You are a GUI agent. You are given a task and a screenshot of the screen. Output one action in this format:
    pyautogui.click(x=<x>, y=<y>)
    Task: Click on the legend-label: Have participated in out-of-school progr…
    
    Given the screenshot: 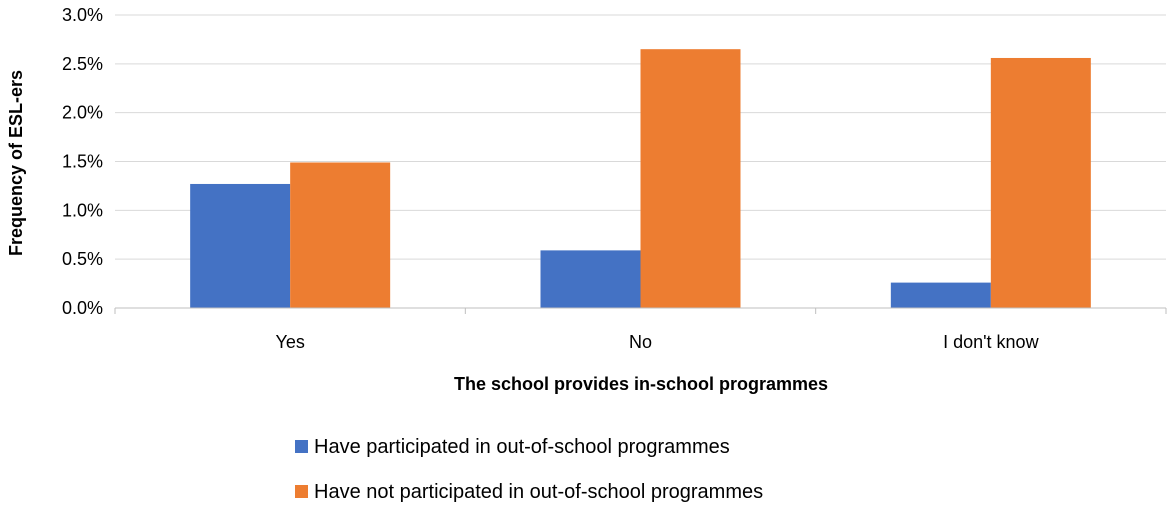 What is the action you would take?
    pyautogui.click(x=522, y=447)
    